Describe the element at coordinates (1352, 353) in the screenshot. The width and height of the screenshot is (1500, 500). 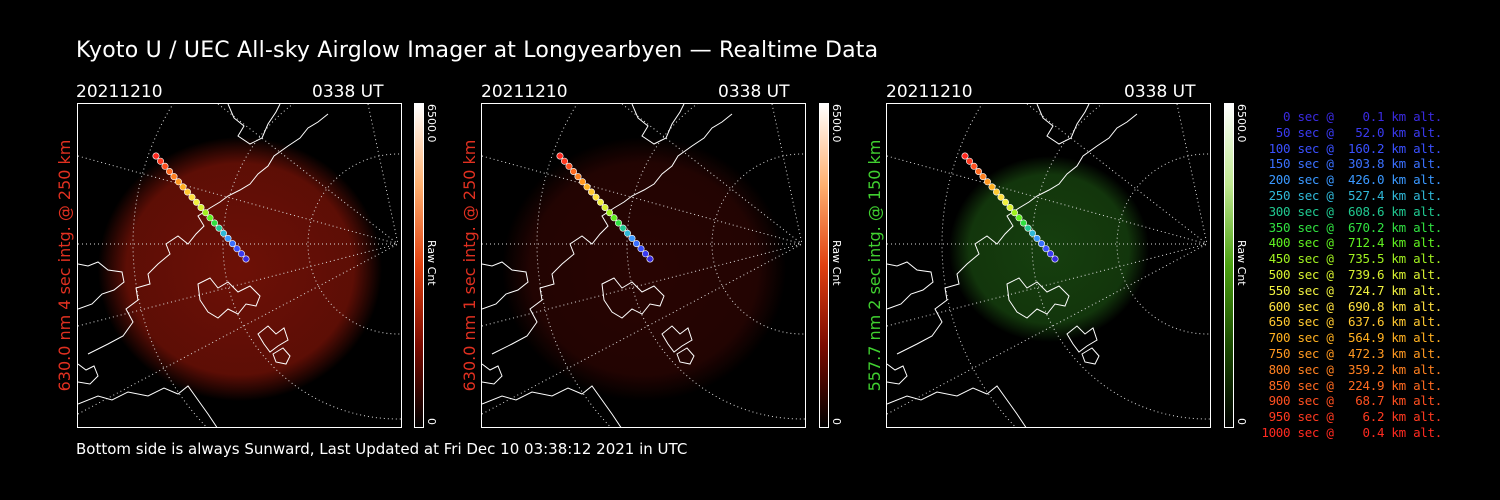
I see `legend-row: 750 sec @ 472.3 km alt.` at that location.